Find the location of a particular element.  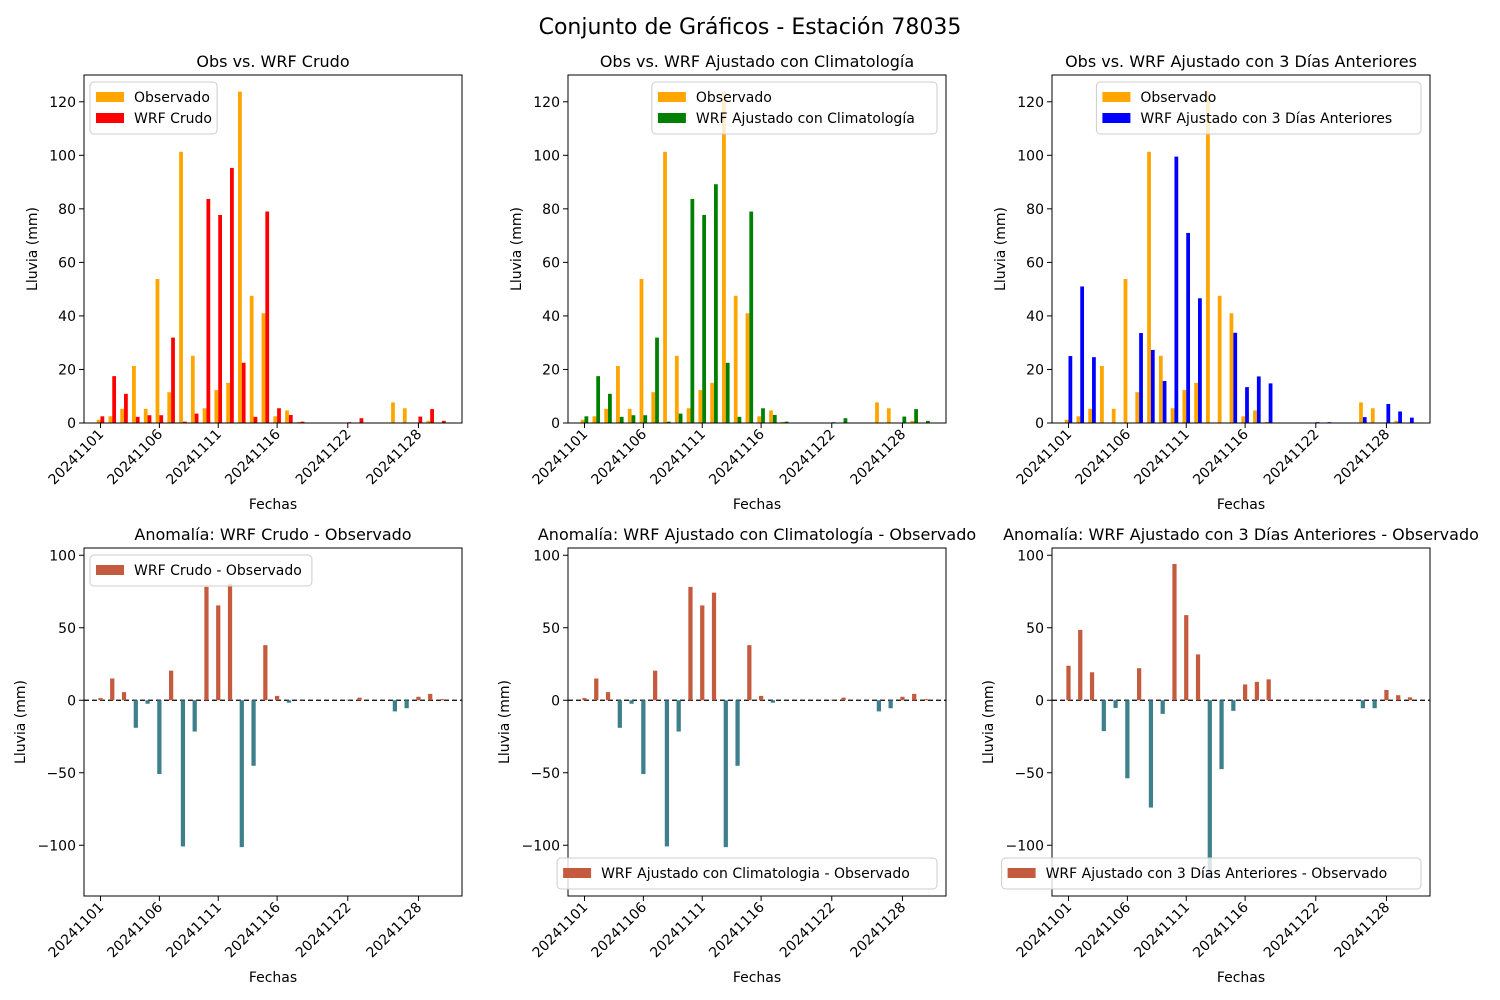

x-axis-label: Fechas is located at coordinates (1241, 978).